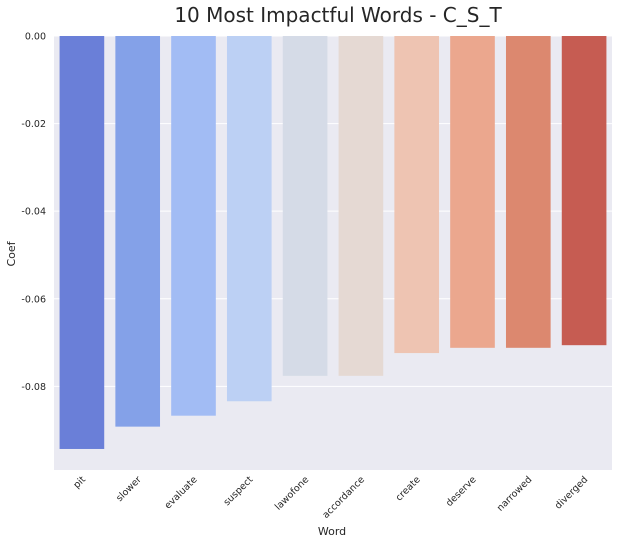 This screenshot has width=618, height=543. Describe the element at coordinates (129, 489) in the screenshot. I see `x-tick-label: slower` at that location.